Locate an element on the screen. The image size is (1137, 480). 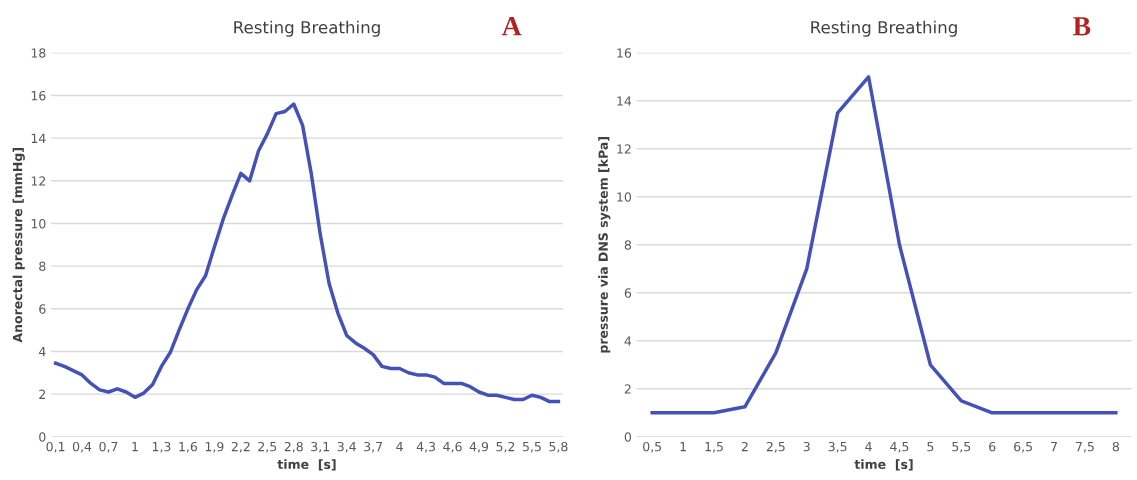
x-tick-label: 4,5 is located at coordinates (899, 447).